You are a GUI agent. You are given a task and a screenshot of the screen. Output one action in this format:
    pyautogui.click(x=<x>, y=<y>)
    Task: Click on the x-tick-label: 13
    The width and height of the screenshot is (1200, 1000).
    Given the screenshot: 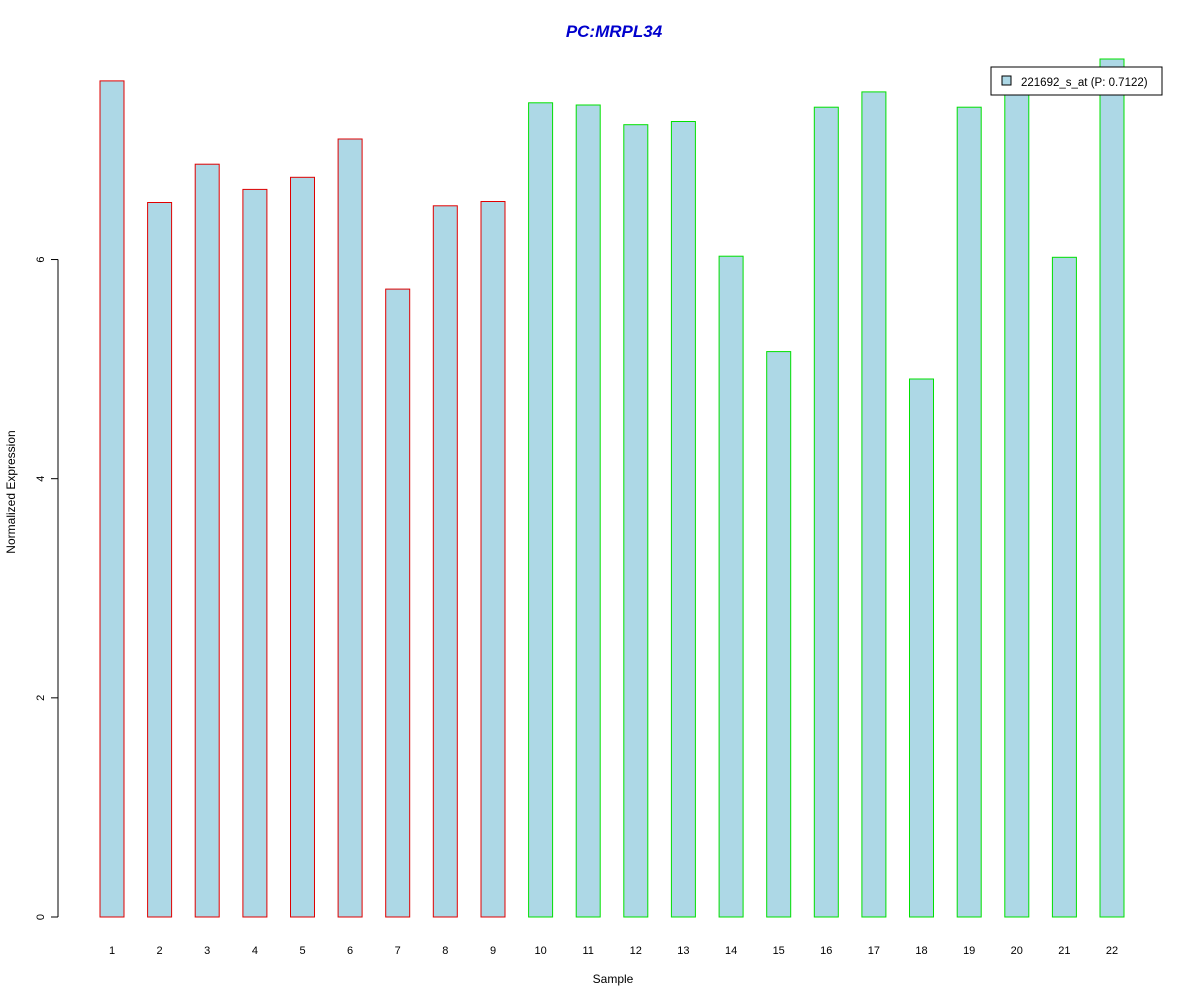 What is the action you would take?
    pyautogui.click(x=683, y=951)
    